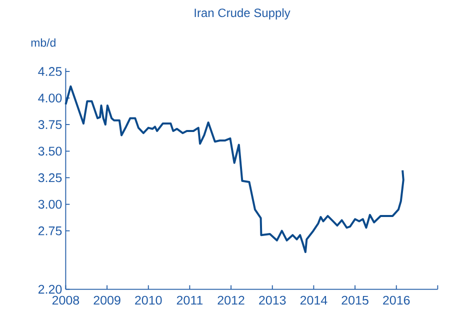  I want to click on y-tick-label: 3.25, so click(50, 177).